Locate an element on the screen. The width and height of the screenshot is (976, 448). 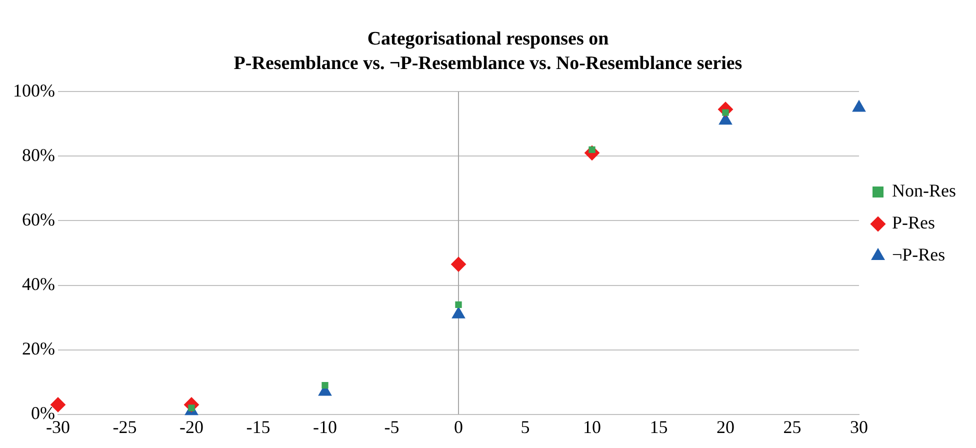
legend-label: Non-Res is located at coordinates (924, 190).